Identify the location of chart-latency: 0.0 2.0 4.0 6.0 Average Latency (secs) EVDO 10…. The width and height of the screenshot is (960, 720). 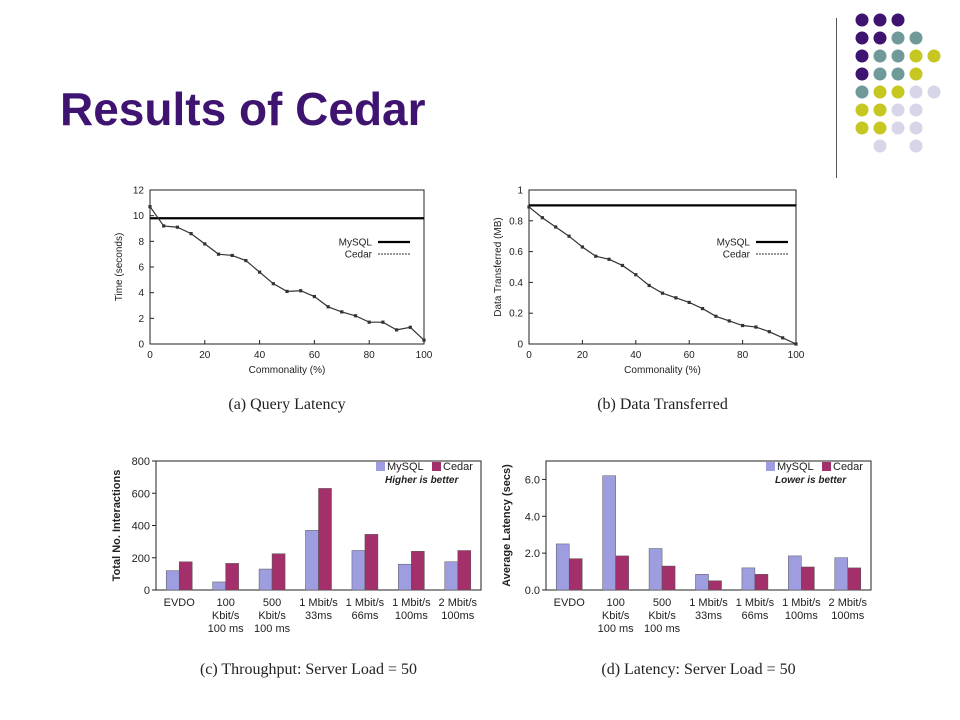
(686, 569).